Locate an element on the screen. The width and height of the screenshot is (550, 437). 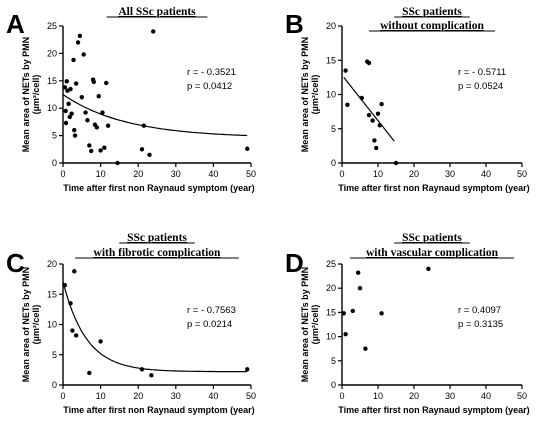
correlation-r: r = 0.4097 is located at coordinates (479, 310).